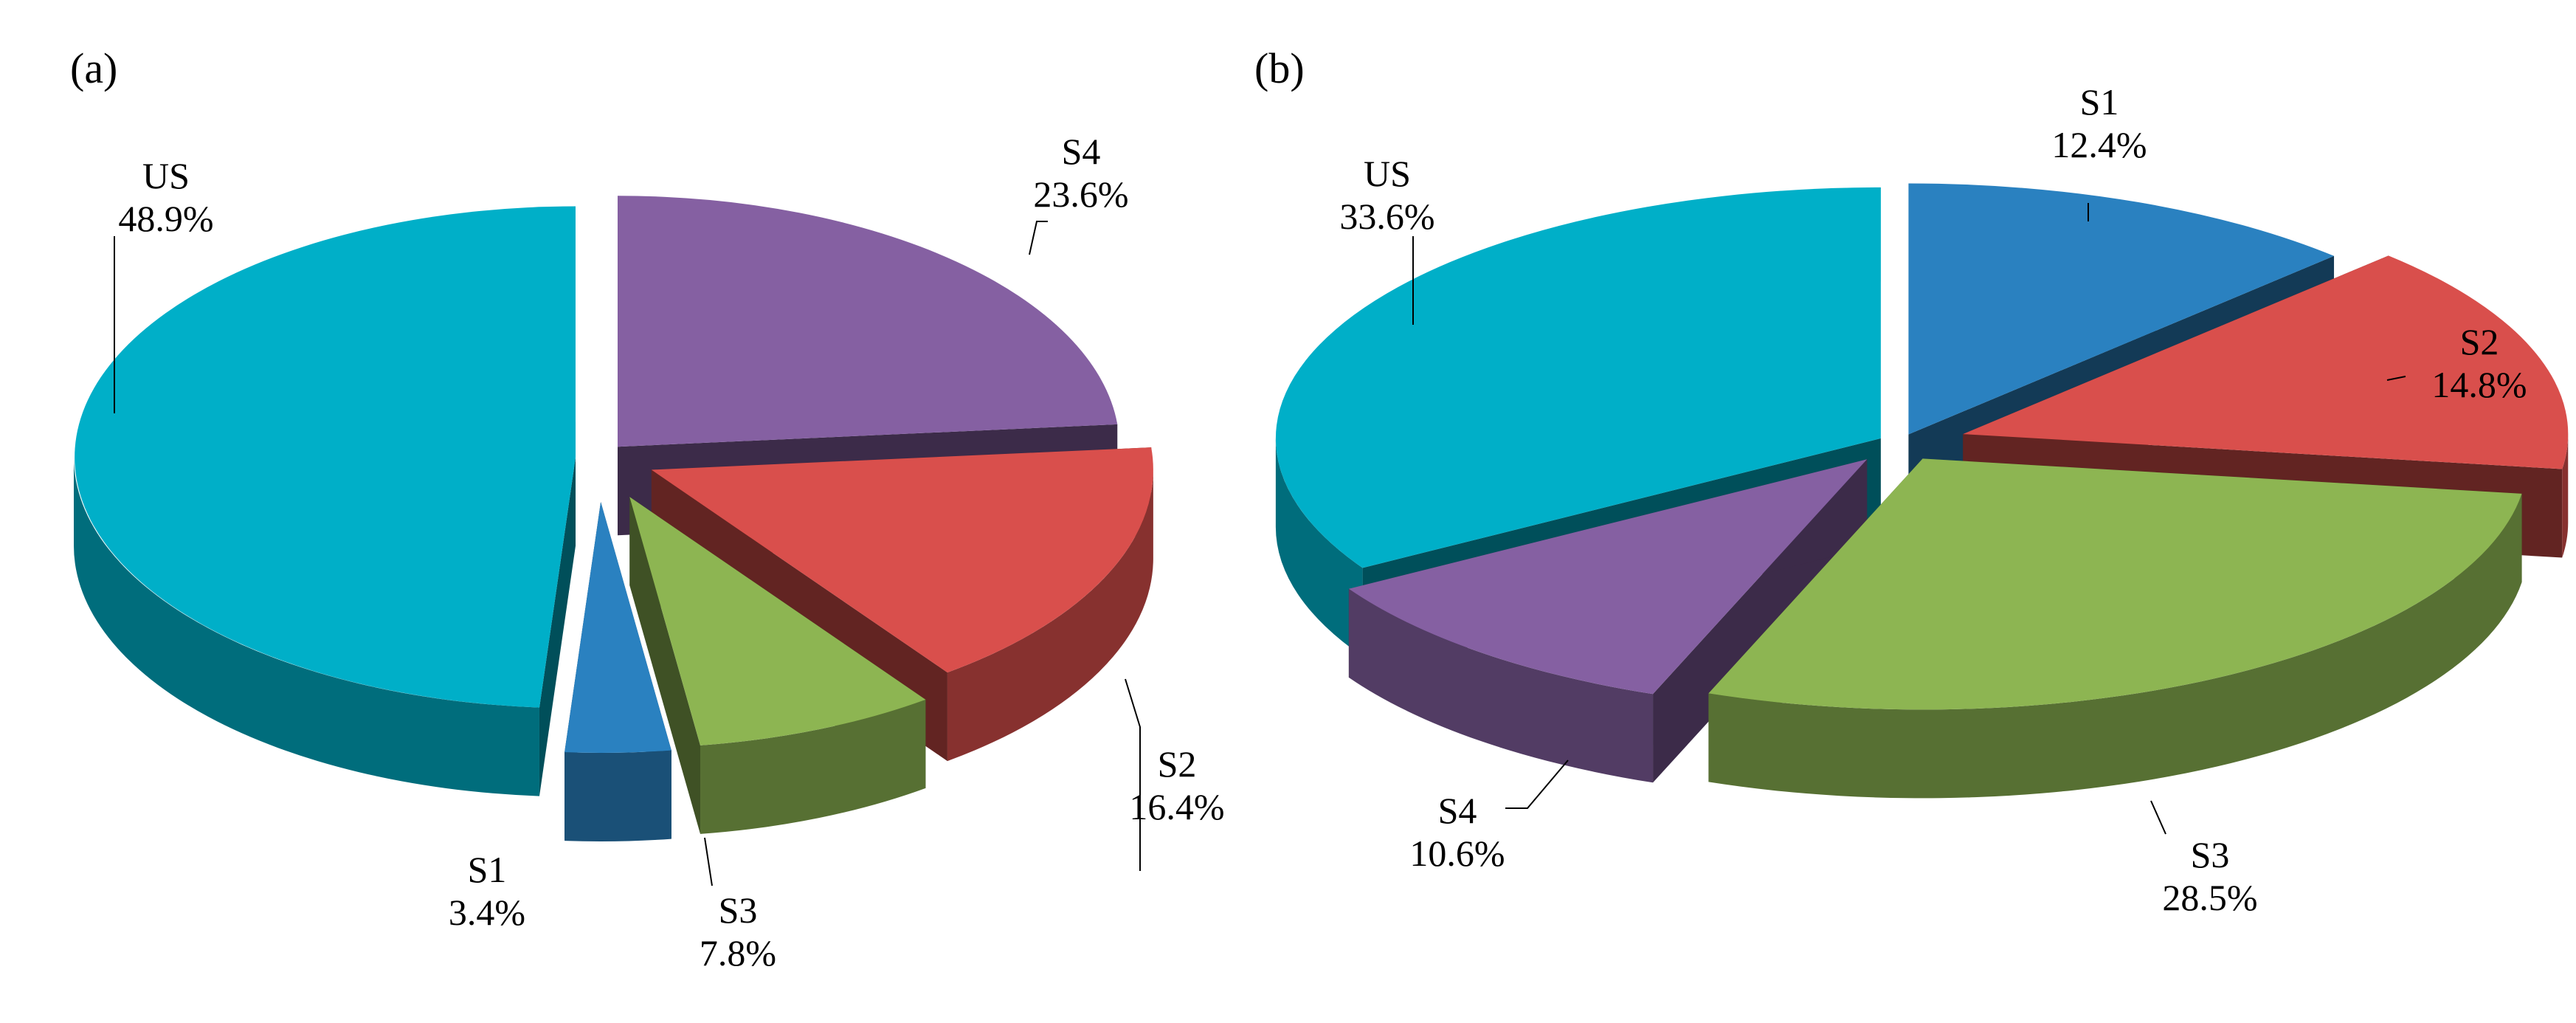  I want to click on slice-s4-side, so click(1501, 685).